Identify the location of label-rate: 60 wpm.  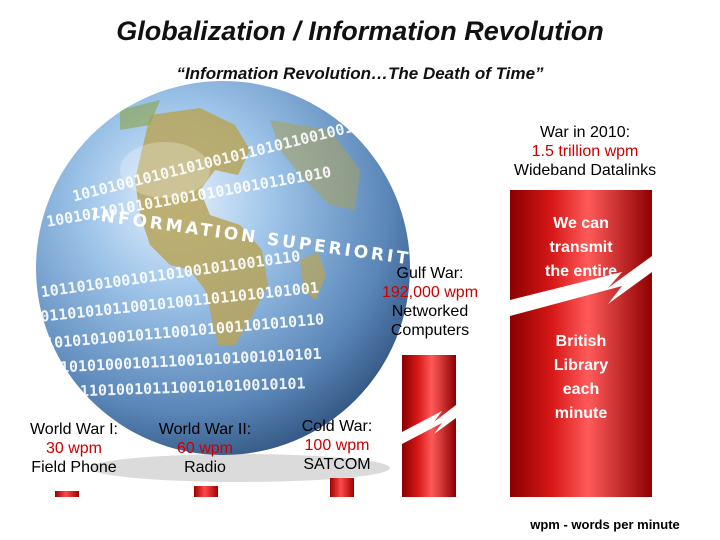
(205, 448).